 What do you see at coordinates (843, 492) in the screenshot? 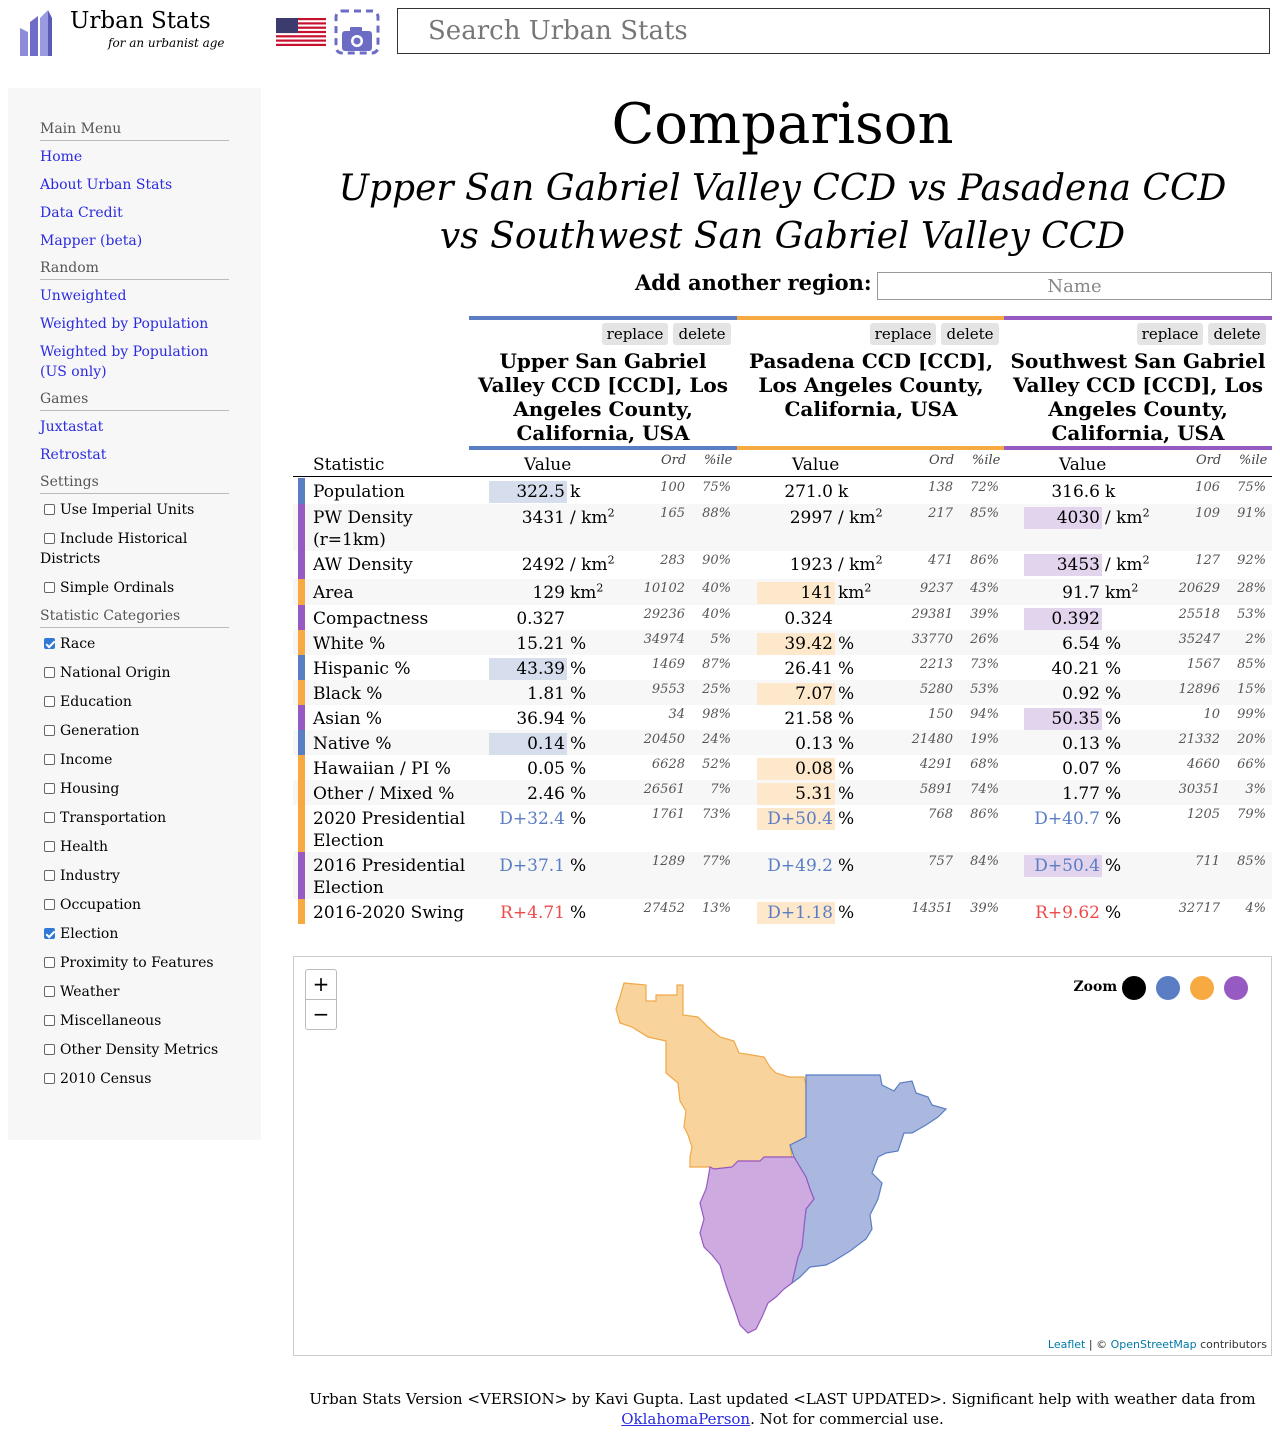
I see `statistic-unit: k` at bounding box center [843, 492].